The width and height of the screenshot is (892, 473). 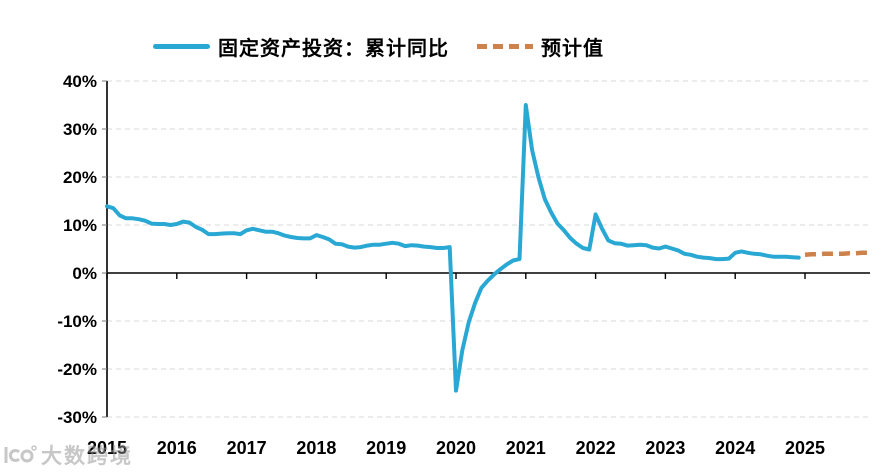 I want to click on chart-legend: 固定资产投资：累计同比 预计值, so click(x=378, y=46).